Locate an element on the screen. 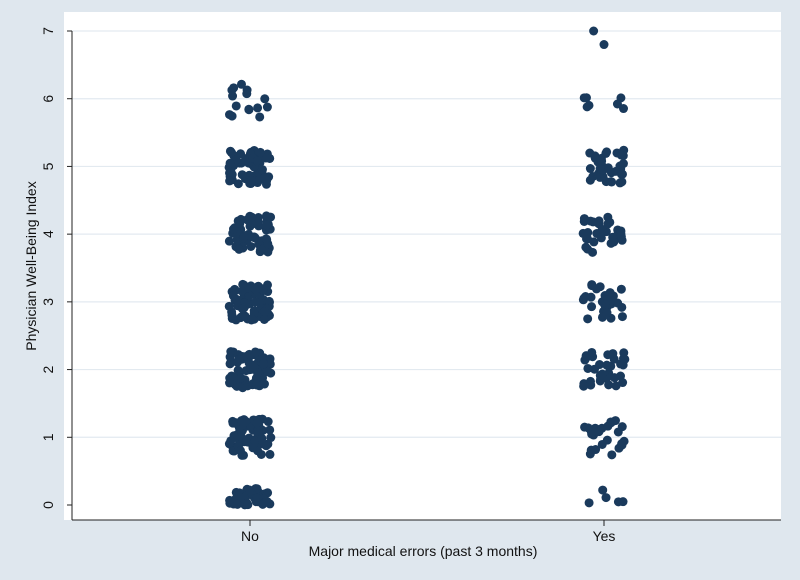 The image size is (800, 580). y-tick-label: 1 is located at coordinates (48, 437).